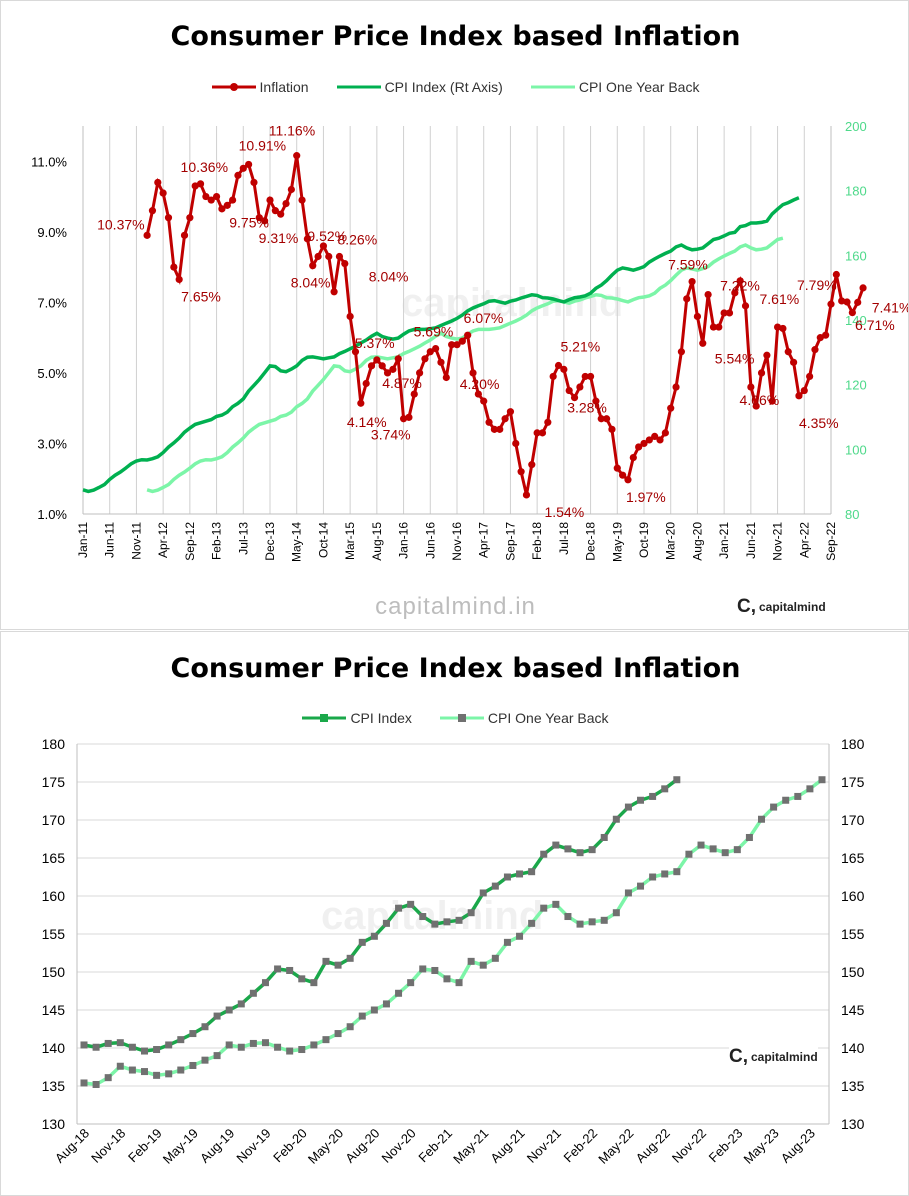 Image resolution: width=909 pixels, height=1196 pixels. I want to click on brand-c-icon: C,, so click(746, 606).